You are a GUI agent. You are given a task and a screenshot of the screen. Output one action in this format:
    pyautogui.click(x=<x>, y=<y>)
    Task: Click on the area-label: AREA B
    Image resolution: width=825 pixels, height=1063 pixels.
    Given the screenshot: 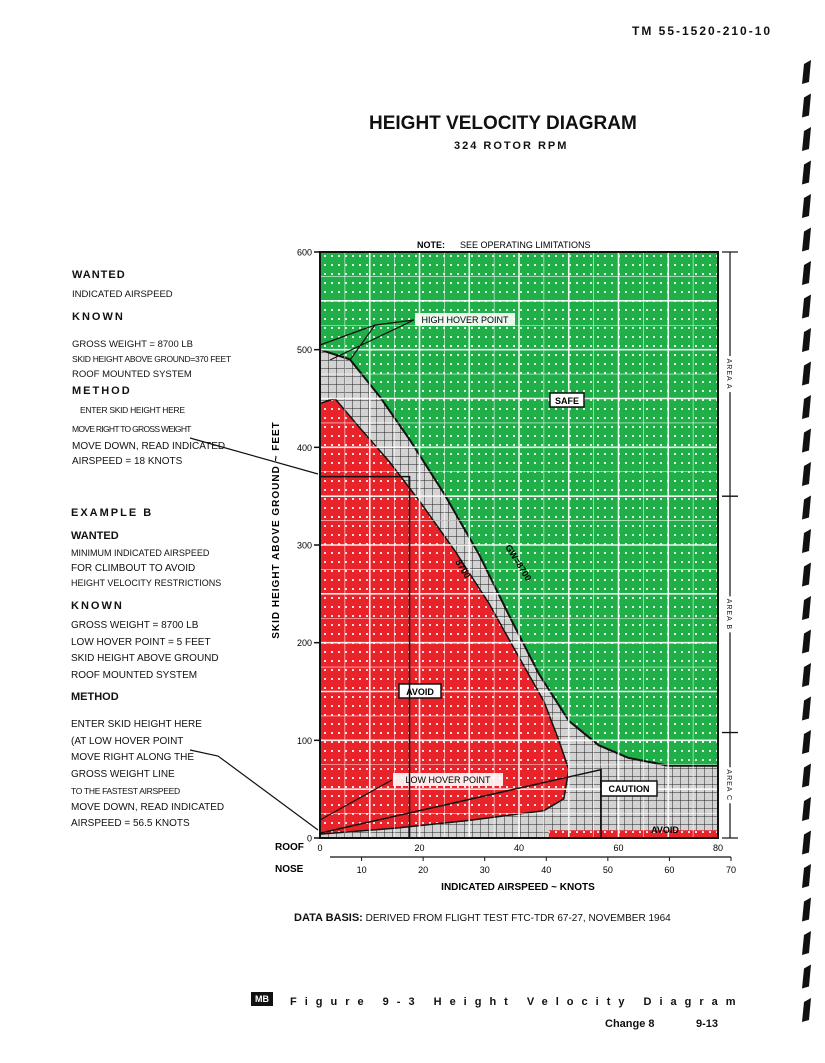 What is the action you would take?
    pyautogui.click(x=728, y=614)
    